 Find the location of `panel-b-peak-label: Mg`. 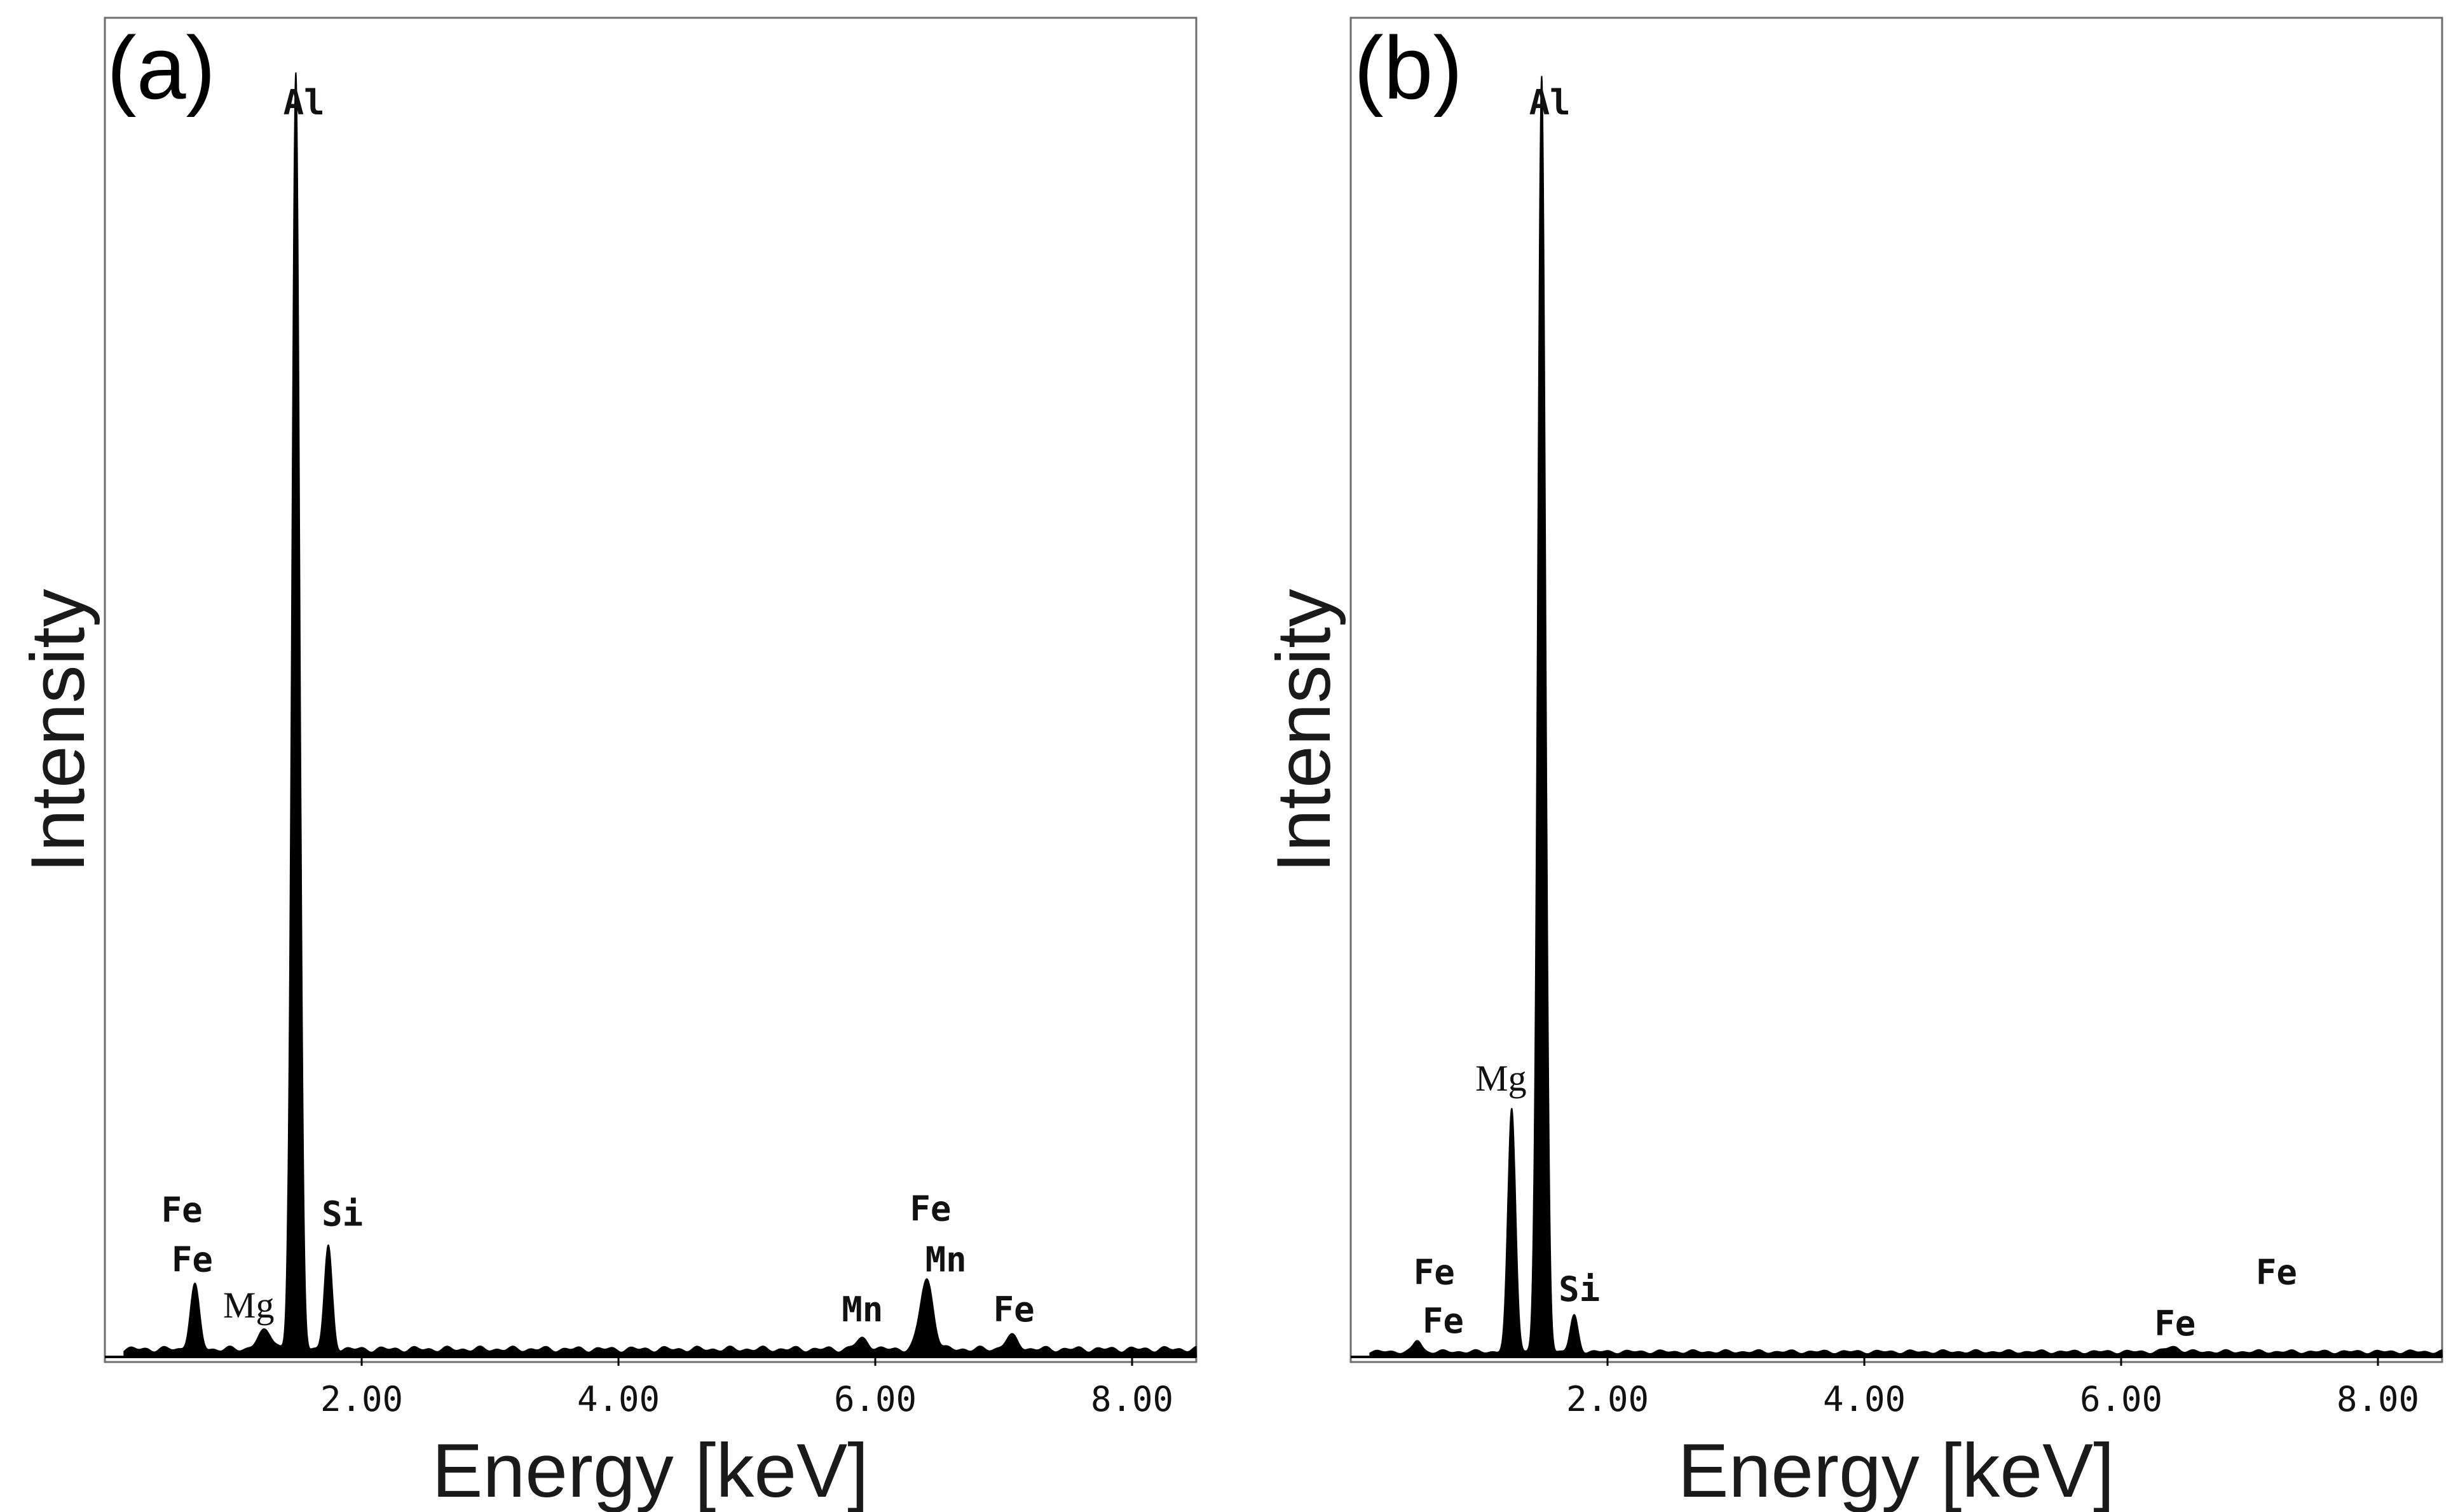

panel-b-peak-label: Mg is located at coordinates (1501, 1078).